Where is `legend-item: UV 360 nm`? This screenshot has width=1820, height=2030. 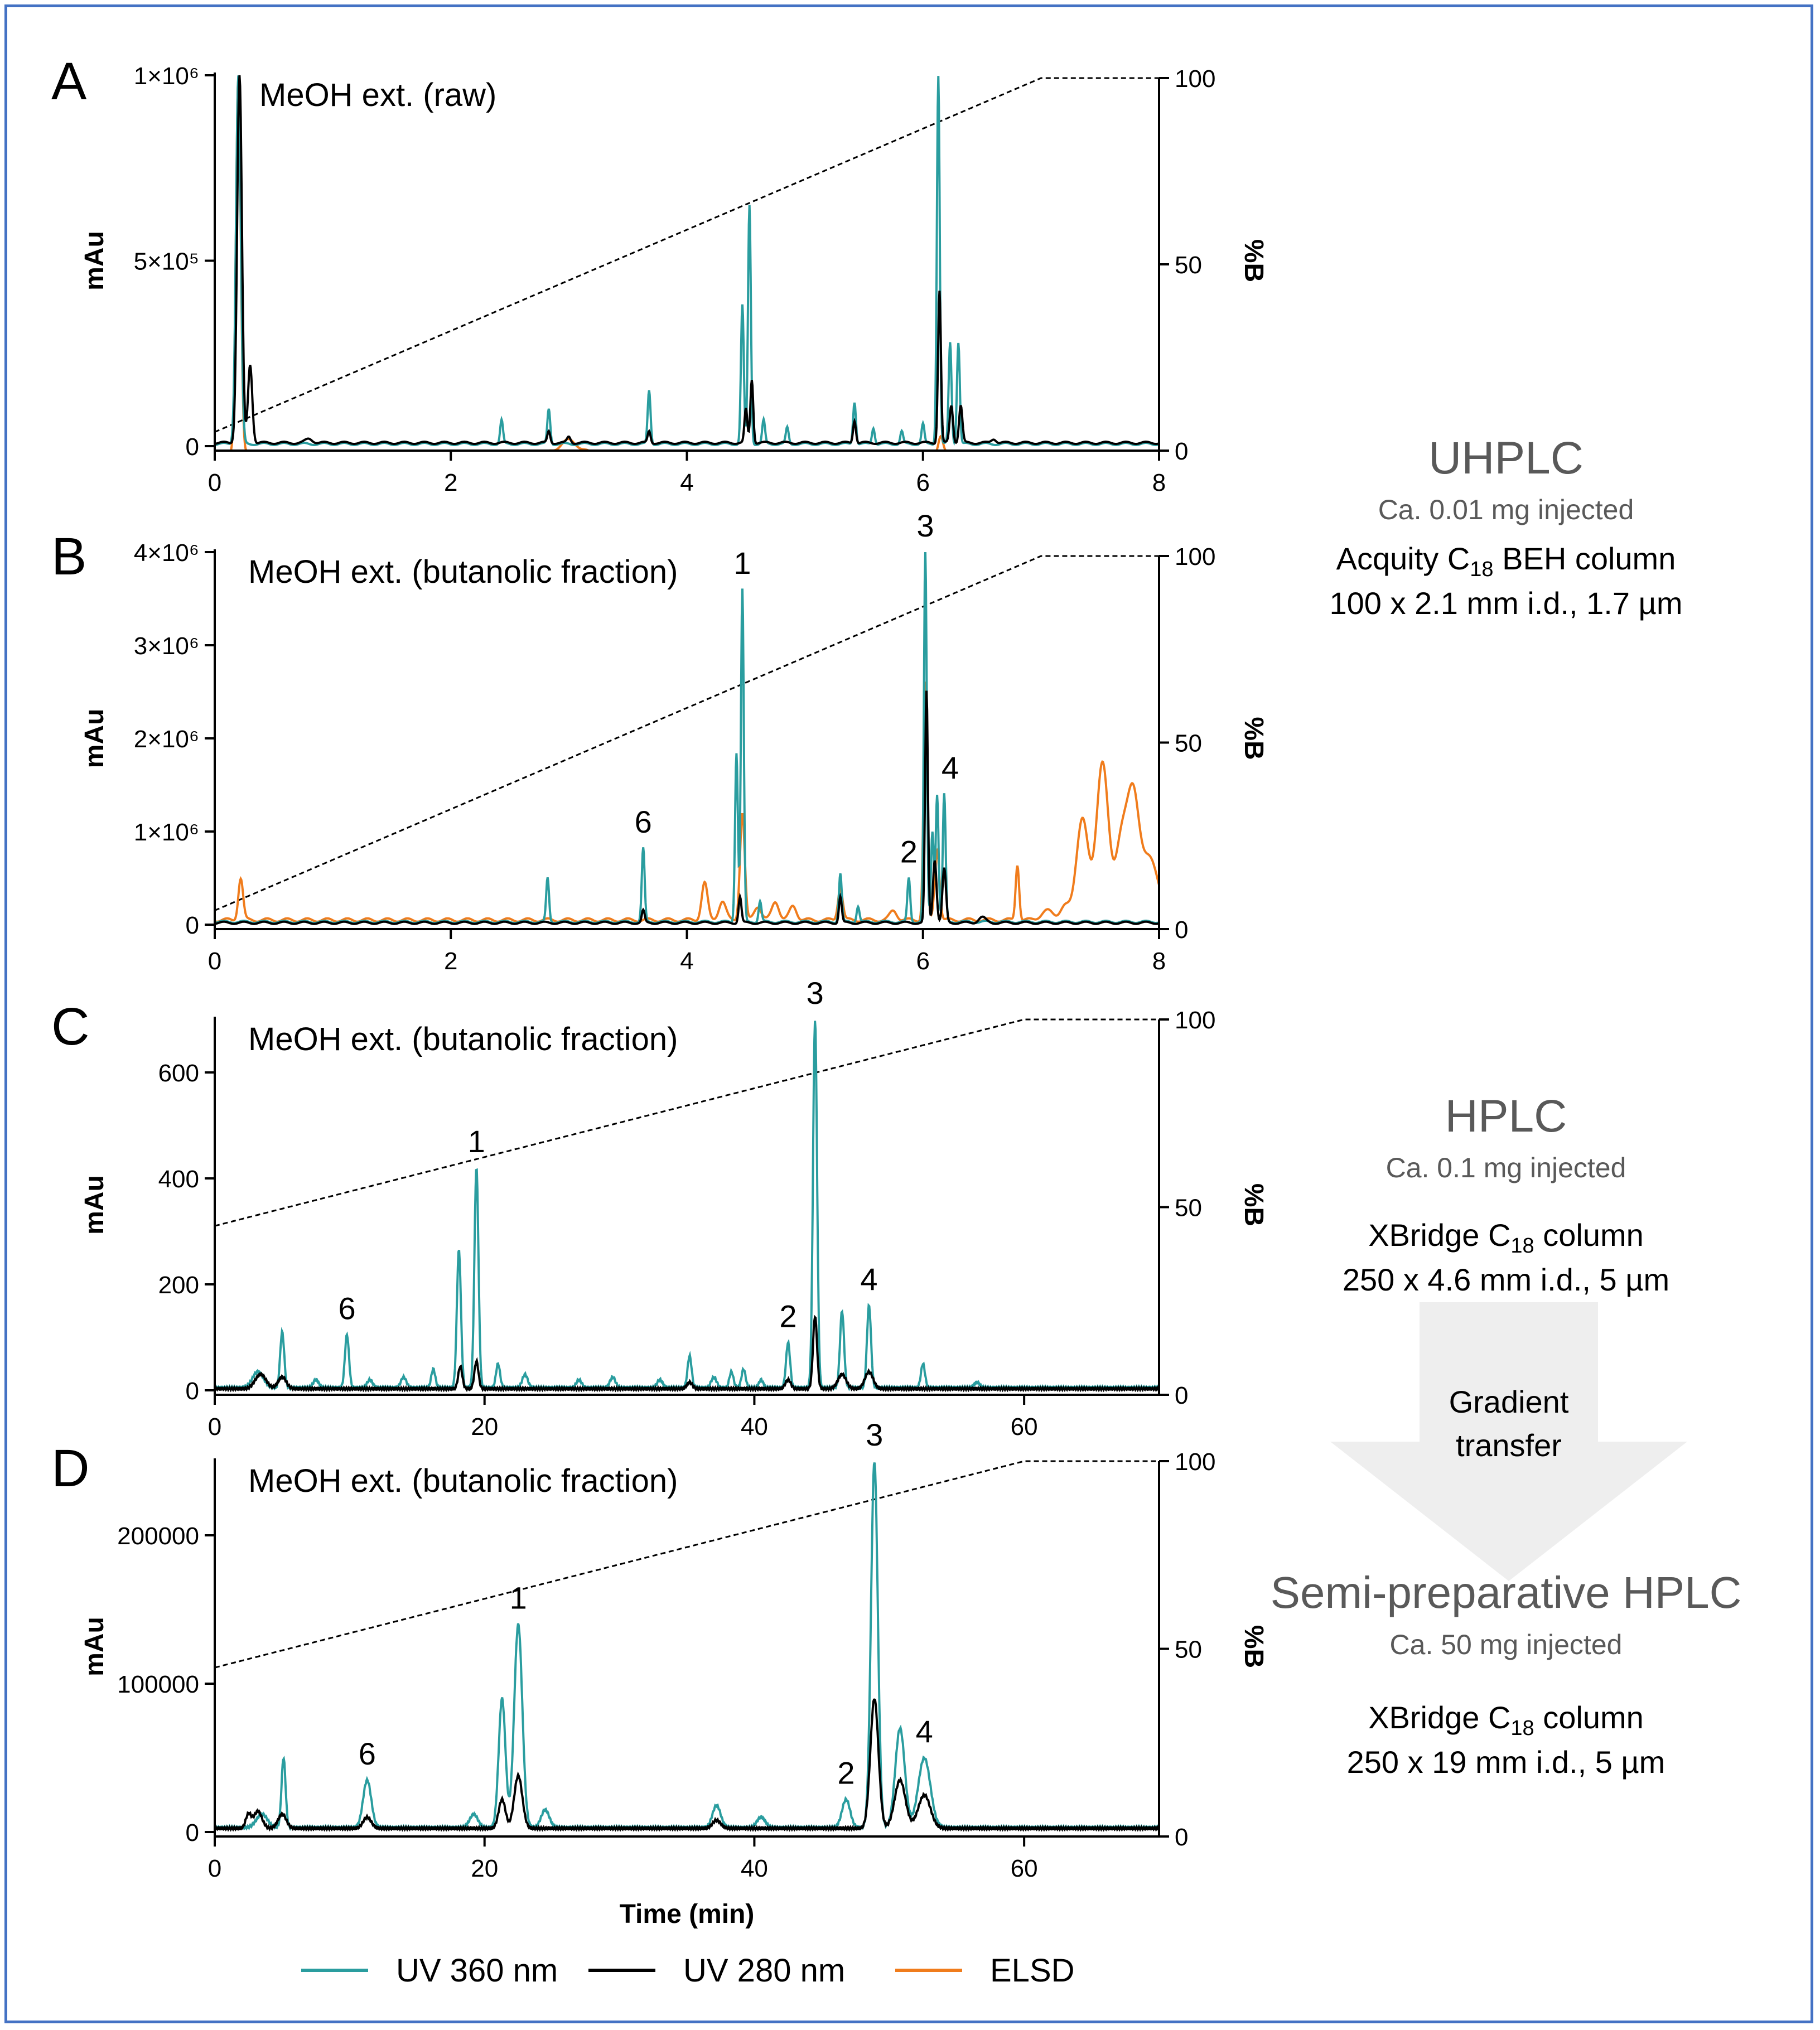
legend-item: UV 360 nm is located at coordinates (429, 1970).